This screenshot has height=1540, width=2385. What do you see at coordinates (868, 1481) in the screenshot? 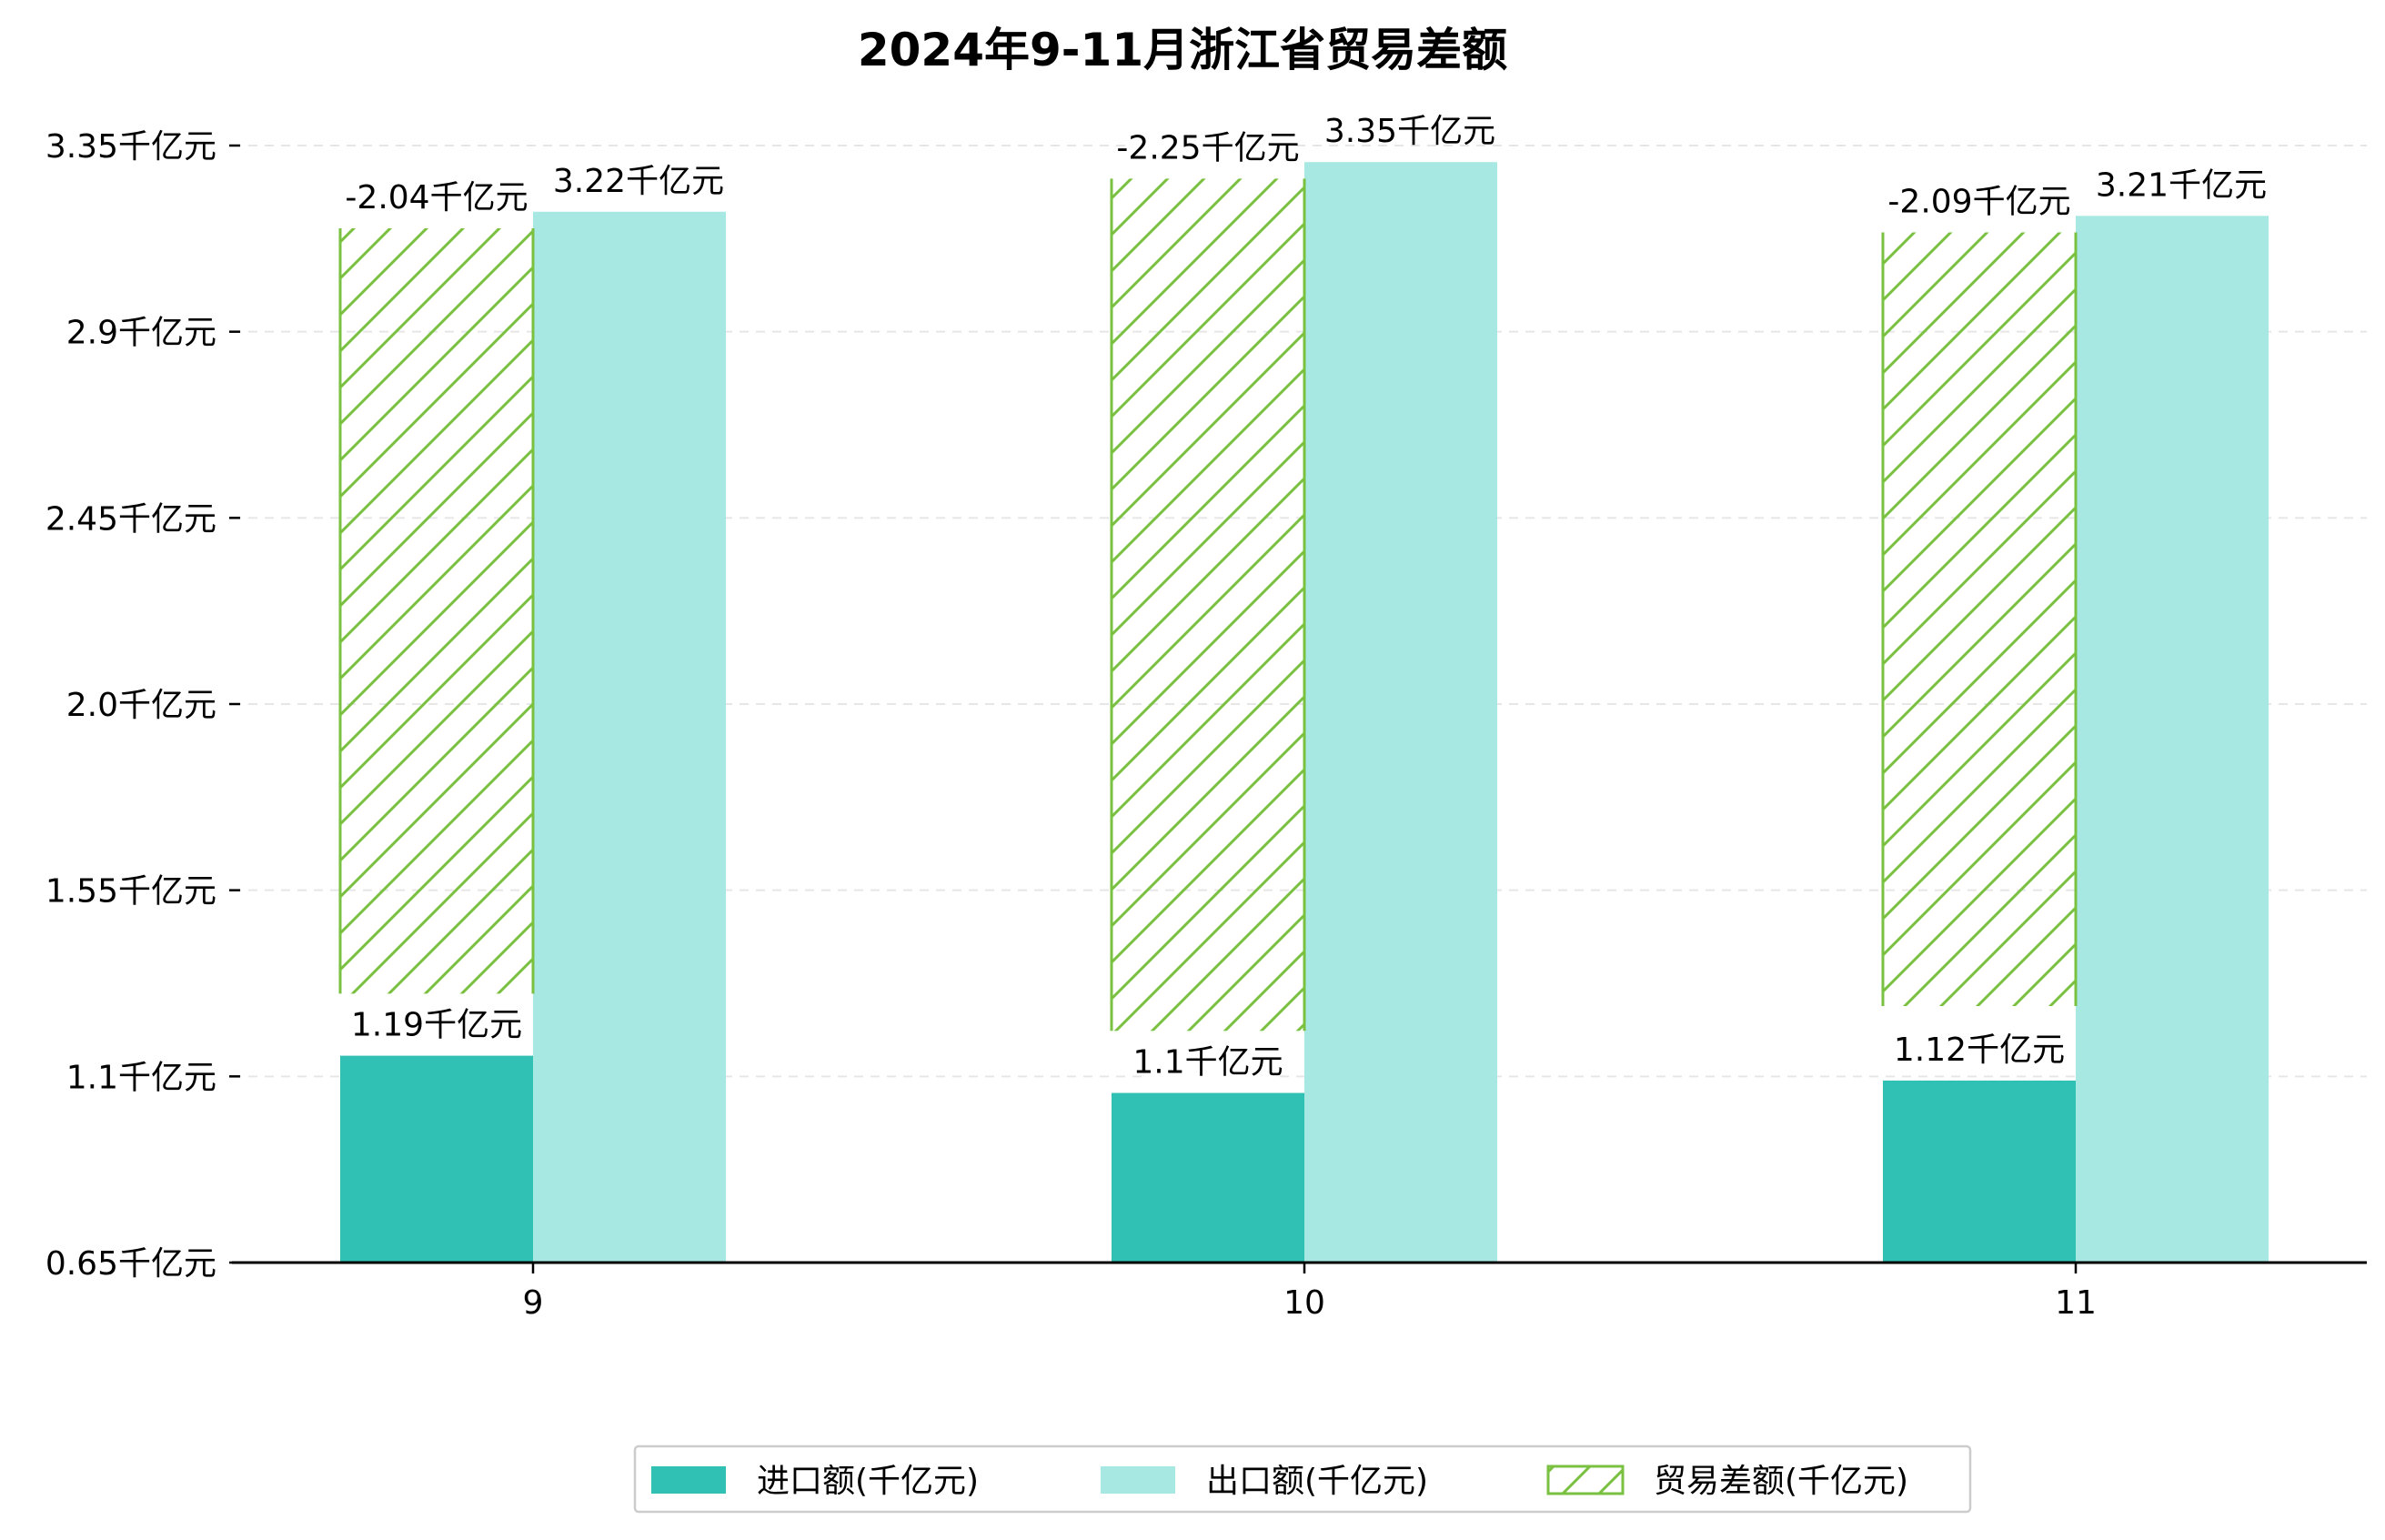
I see `legend-label: 进口额(千亿元)` at bounding box center [868, 1481].